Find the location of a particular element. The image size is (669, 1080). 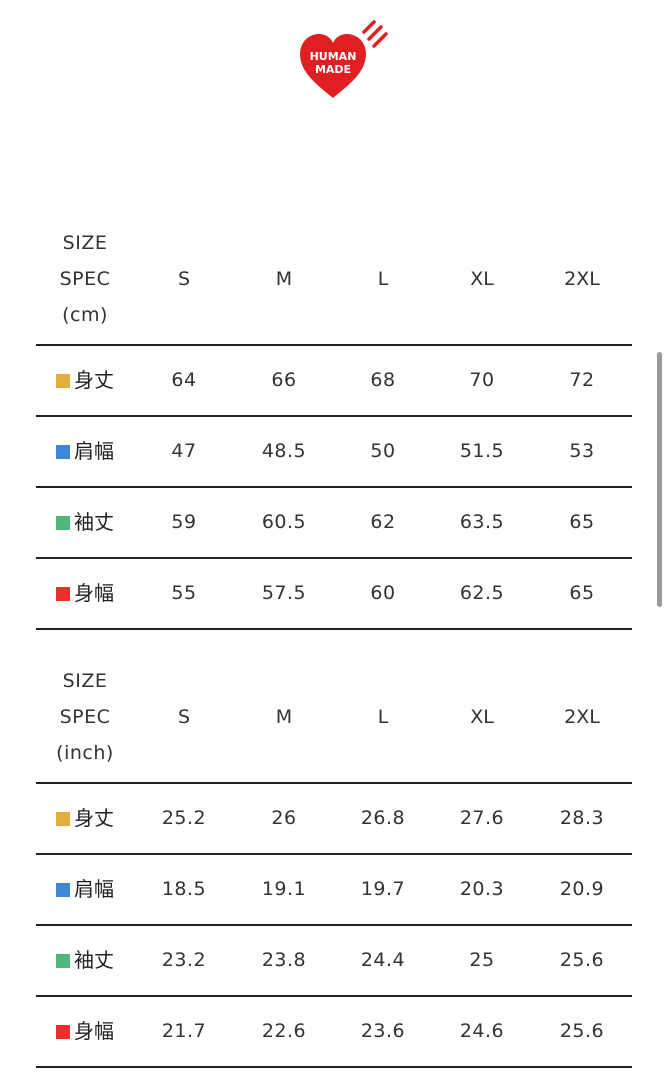

table-cell: 24.6 is located at coordinates (482, 1031).